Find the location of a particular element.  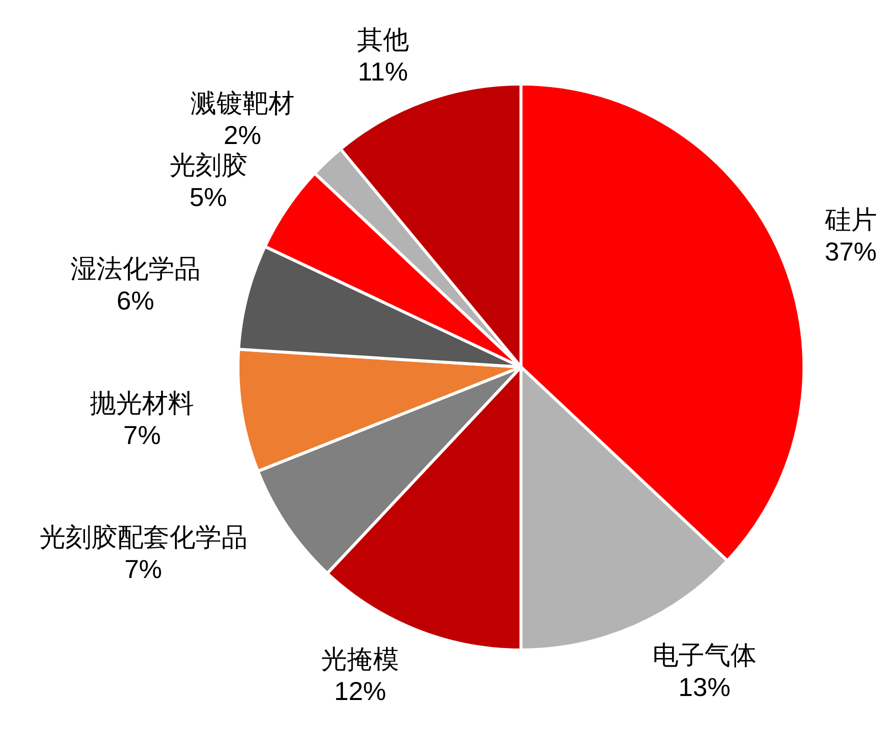

data-label: 5% is located at coordinates (208, 197).